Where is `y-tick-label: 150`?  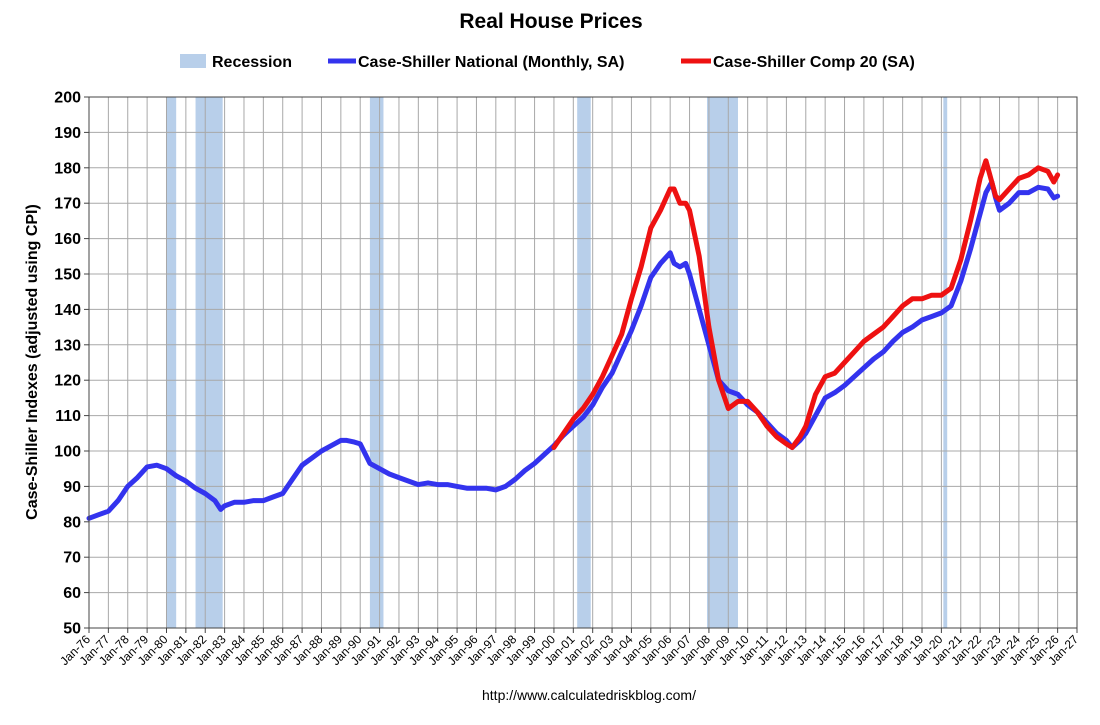 y-tick-label: 150 is located at coordinates (67, 275).